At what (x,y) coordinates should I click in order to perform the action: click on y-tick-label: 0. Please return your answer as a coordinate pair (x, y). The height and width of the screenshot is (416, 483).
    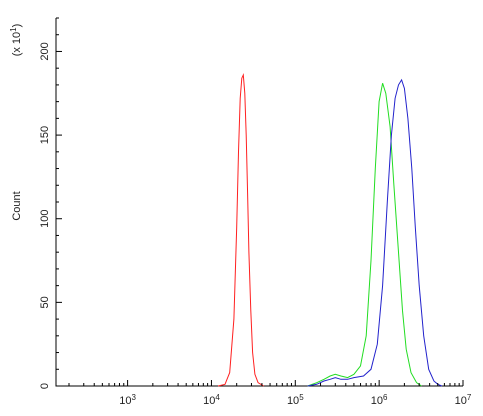
    Looking at the image, I should click on (45, 386).